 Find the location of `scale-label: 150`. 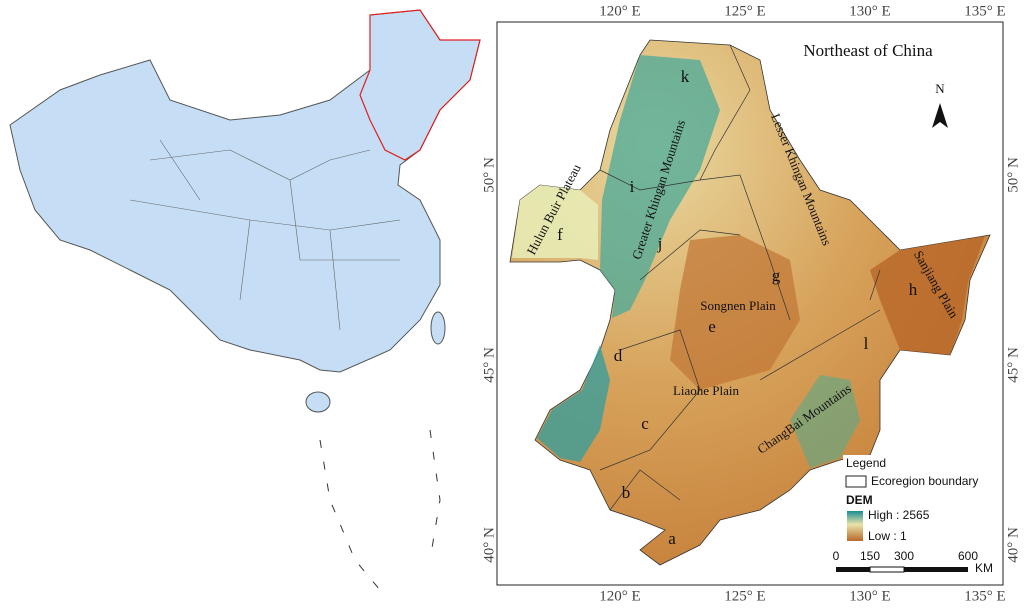

scale-label: 150 is located at coordinates (870, 556).